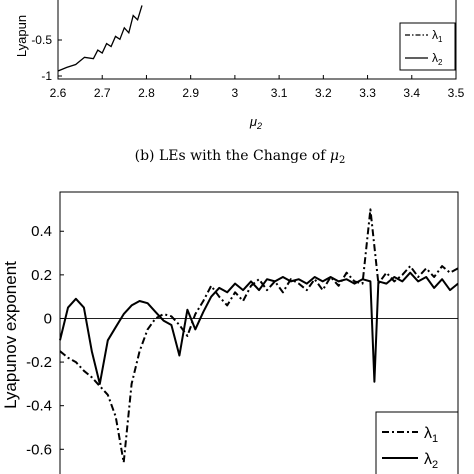  What do you see at coordinates (45, 340) in the screenshot?
I see `bottom-y-tick-group: 0.4 0.2 0 -0.2 -0.4 -0.6` at bounding box center [45, 340].